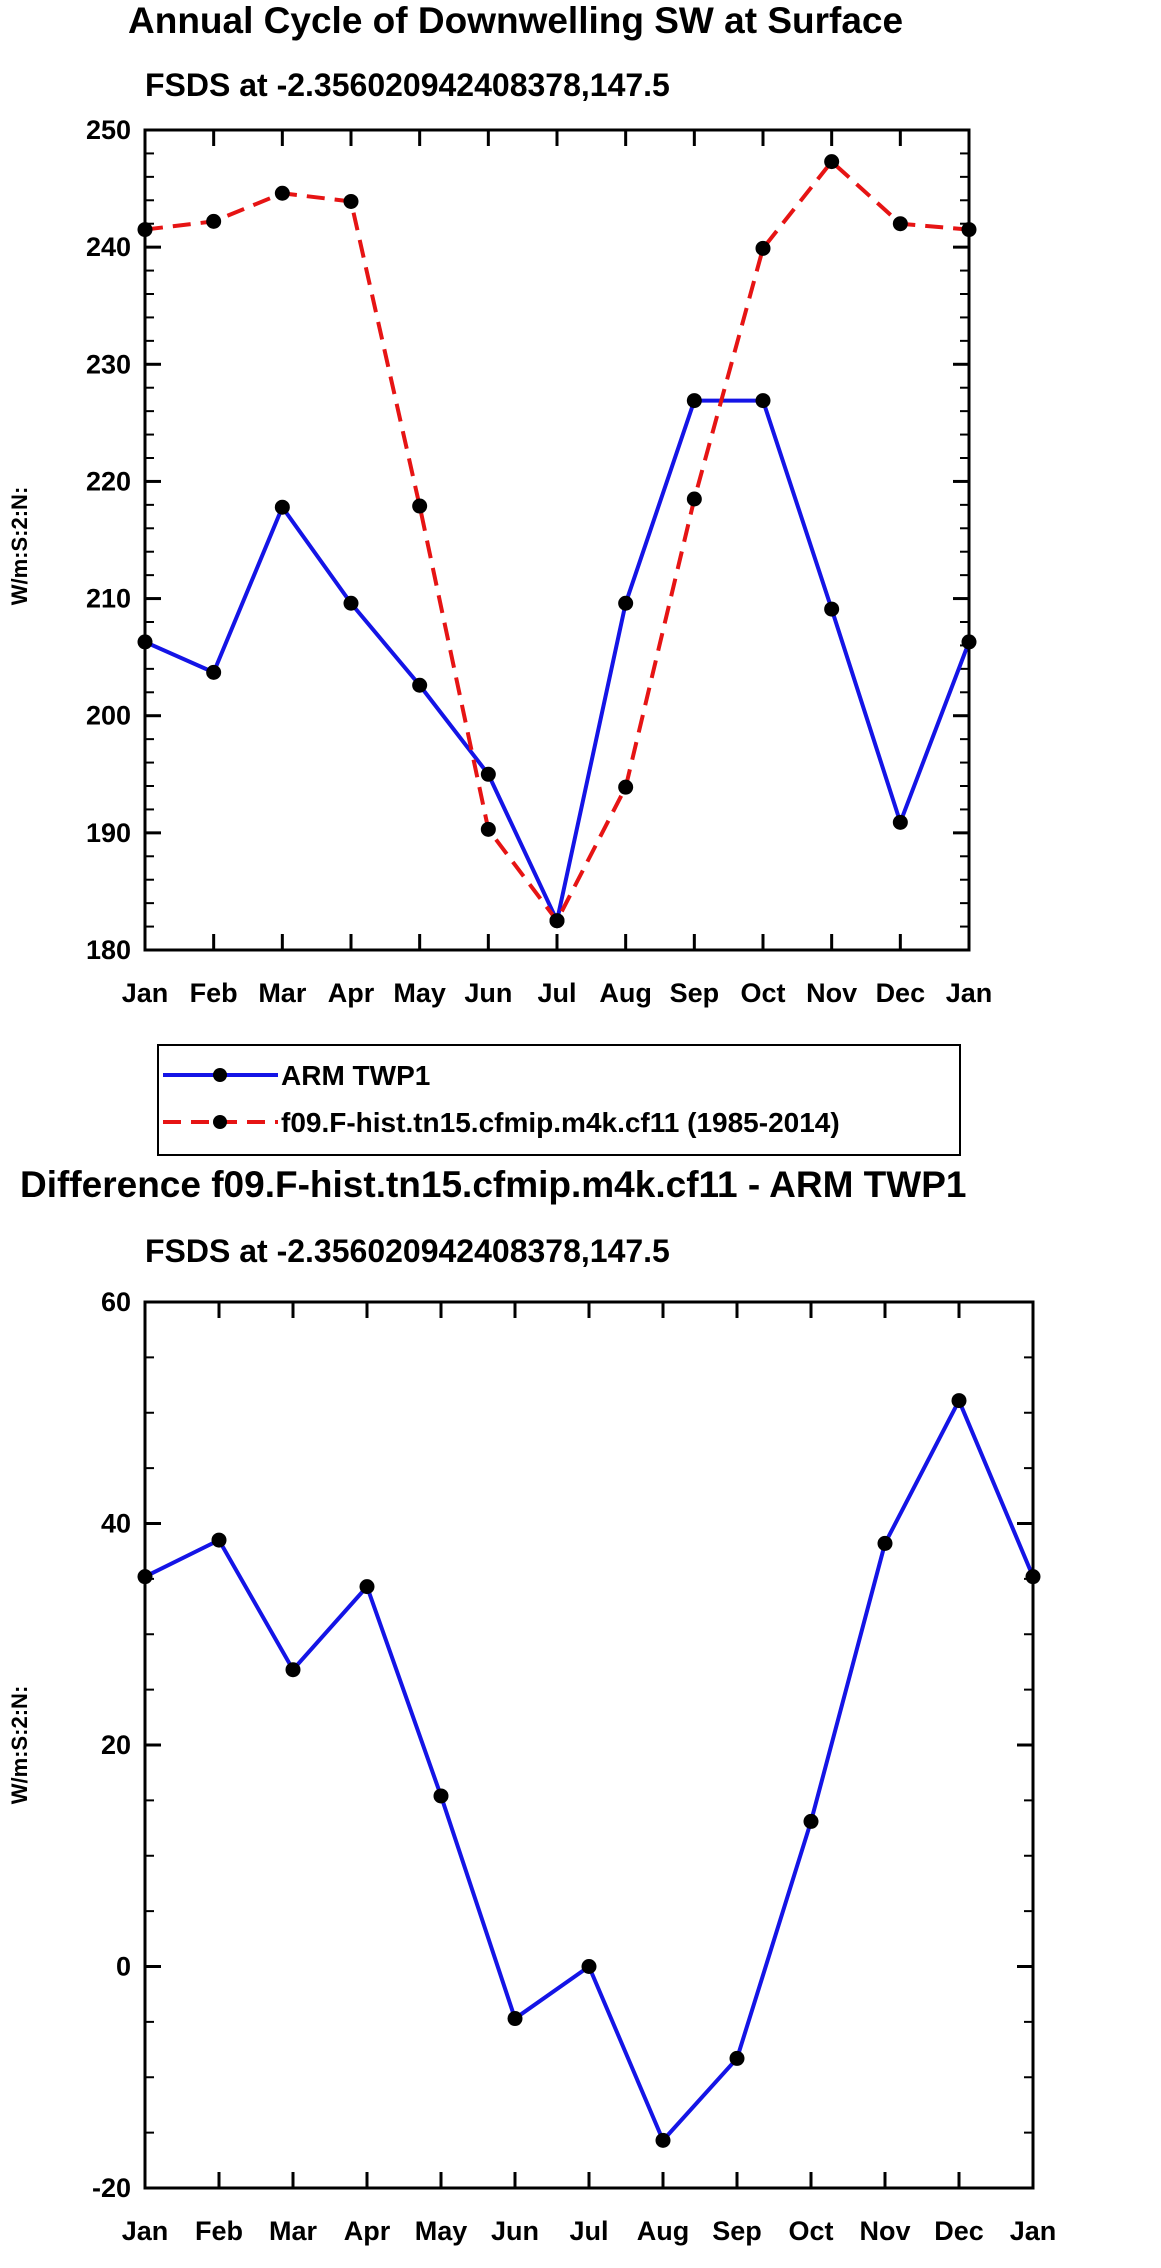  I want to click on legend-marker-arm-twp1, so click(220, 1075).